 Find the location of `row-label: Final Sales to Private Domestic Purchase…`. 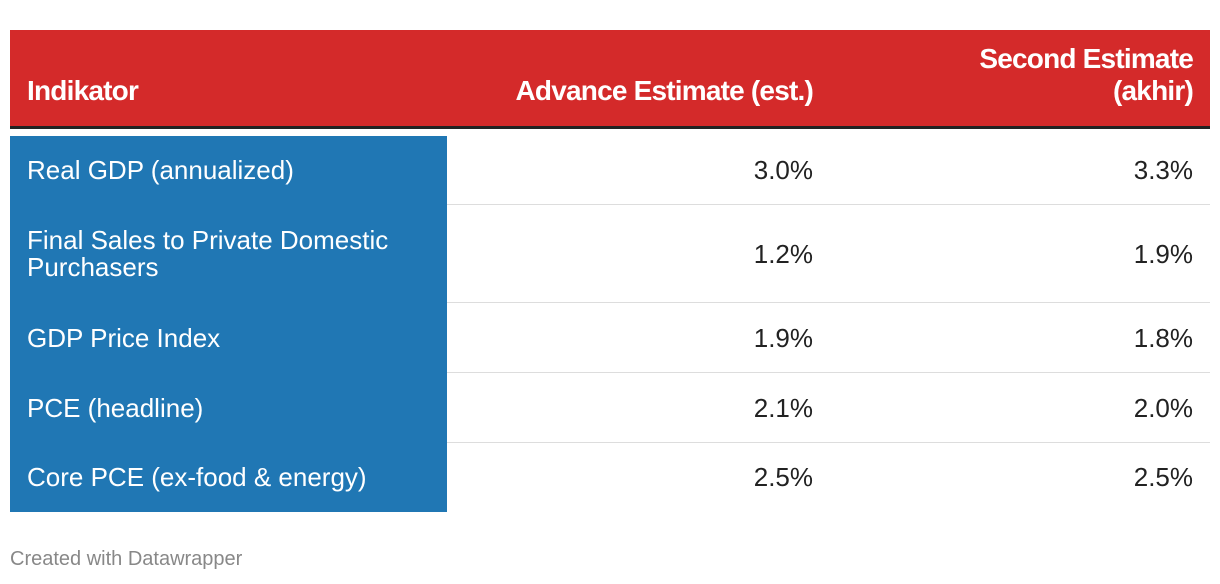

row-label: Final Sales to Private Domestic Purchase… is located at coordinates (228, 254).